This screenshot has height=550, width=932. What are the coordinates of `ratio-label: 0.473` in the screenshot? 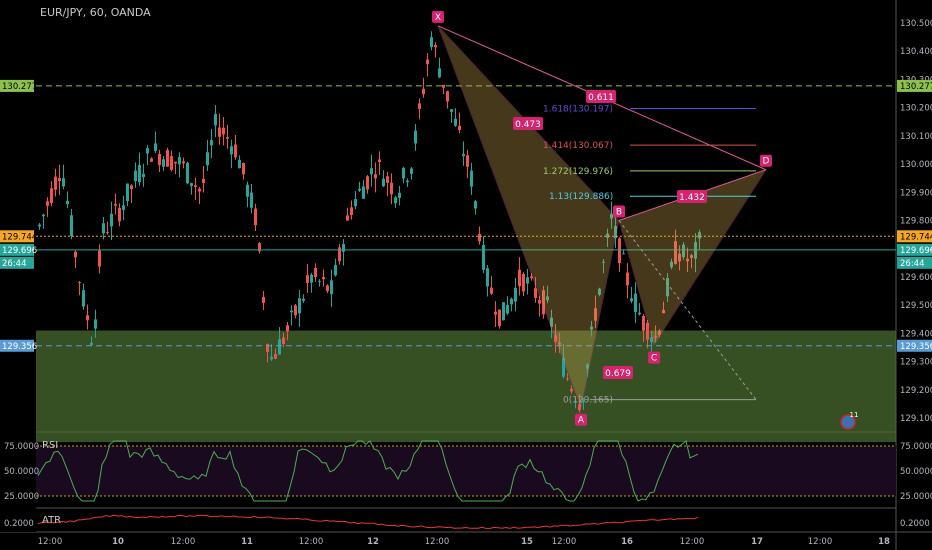 It's located at (528, 125).